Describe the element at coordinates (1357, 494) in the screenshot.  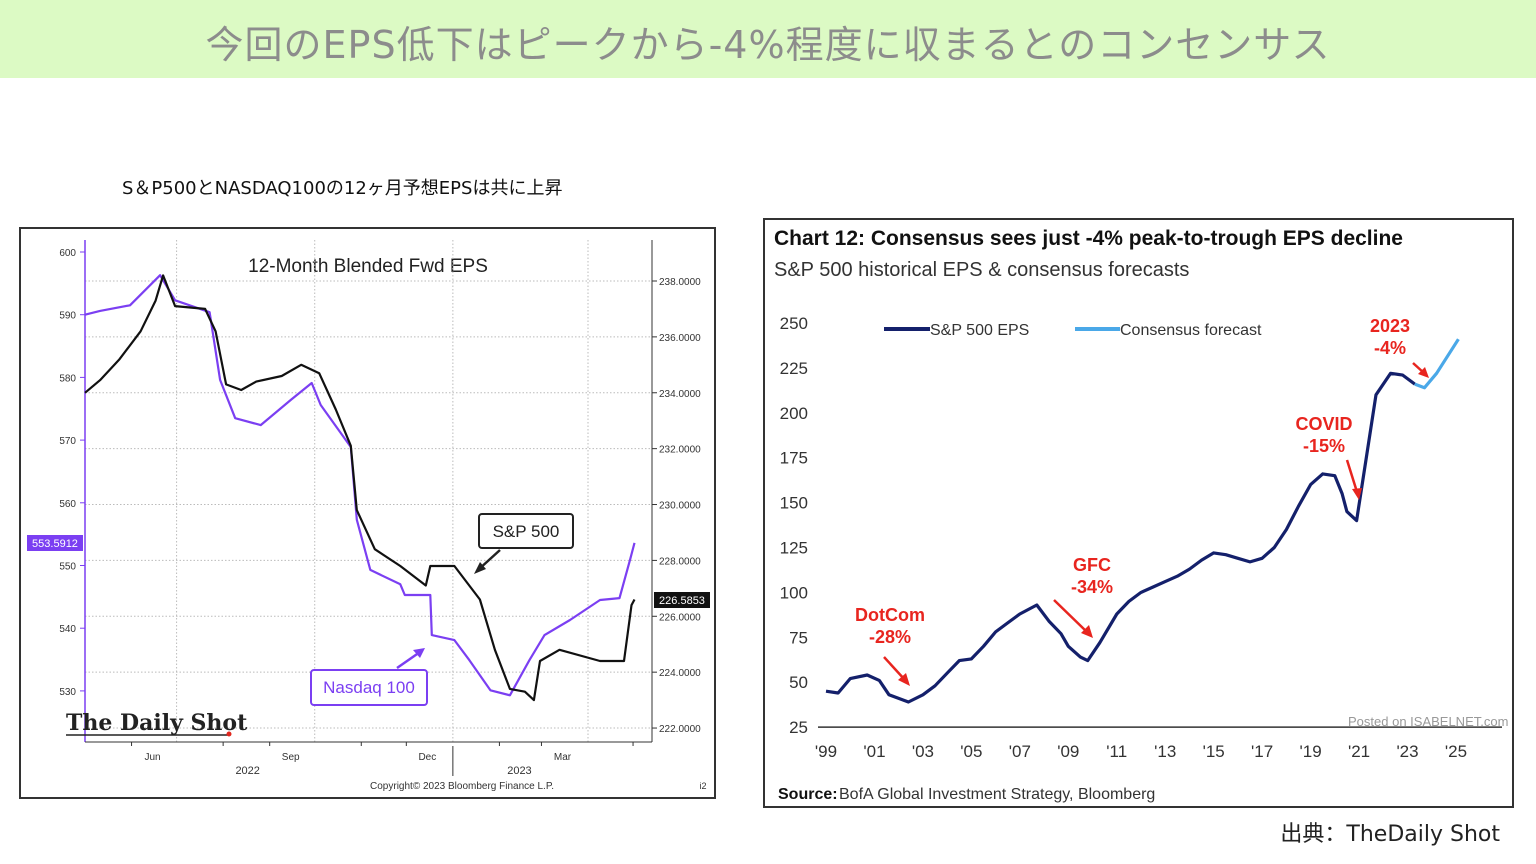
I see `arrowhead-covid-icon` at that location.